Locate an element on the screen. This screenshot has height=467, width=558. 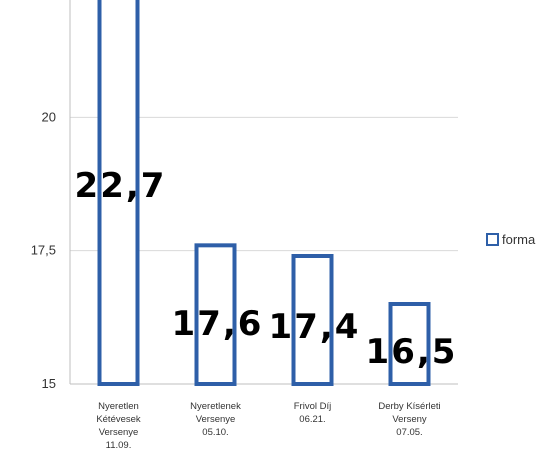
y-axis-tick-labels: 15 17,5 20 is located at coordinates (43, 250).